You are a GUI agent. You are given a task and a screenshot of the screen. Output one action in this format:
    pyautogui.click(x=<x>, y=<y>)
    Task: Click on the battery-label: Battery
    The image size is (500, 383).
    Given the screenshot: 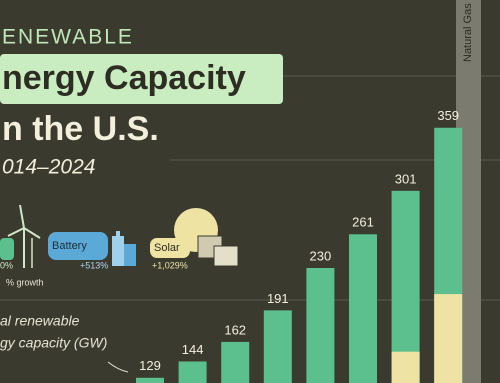 What is the action you would take?
    pyautogui.click(x=69, y=246)
    